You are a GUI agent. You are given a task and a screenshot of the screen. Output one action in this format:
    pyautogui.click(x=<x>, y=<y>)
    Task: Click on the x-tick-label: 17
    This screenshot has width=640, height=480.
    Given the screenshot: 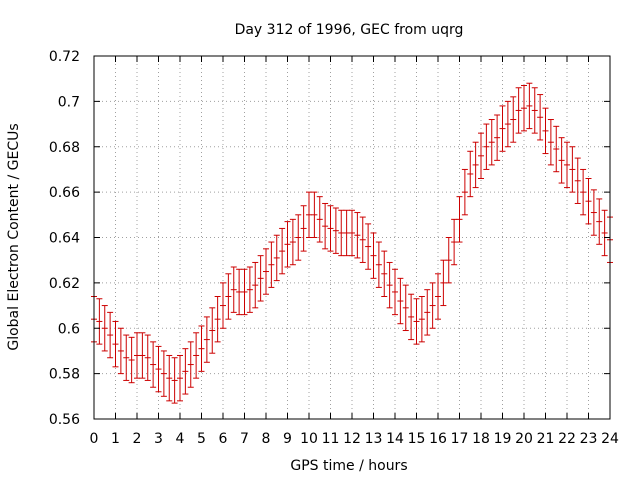 What is the action you would take?
    pyautogui.click(x=460, y=439)
    